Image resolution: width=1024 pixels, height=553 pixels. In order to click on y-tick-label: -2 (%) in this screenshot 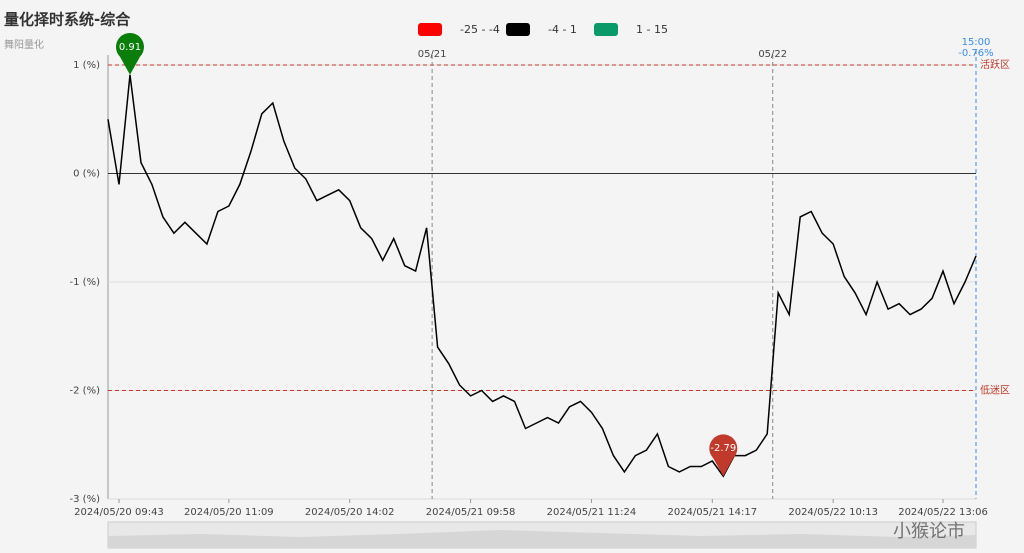, I will do `click(85, 391)`.